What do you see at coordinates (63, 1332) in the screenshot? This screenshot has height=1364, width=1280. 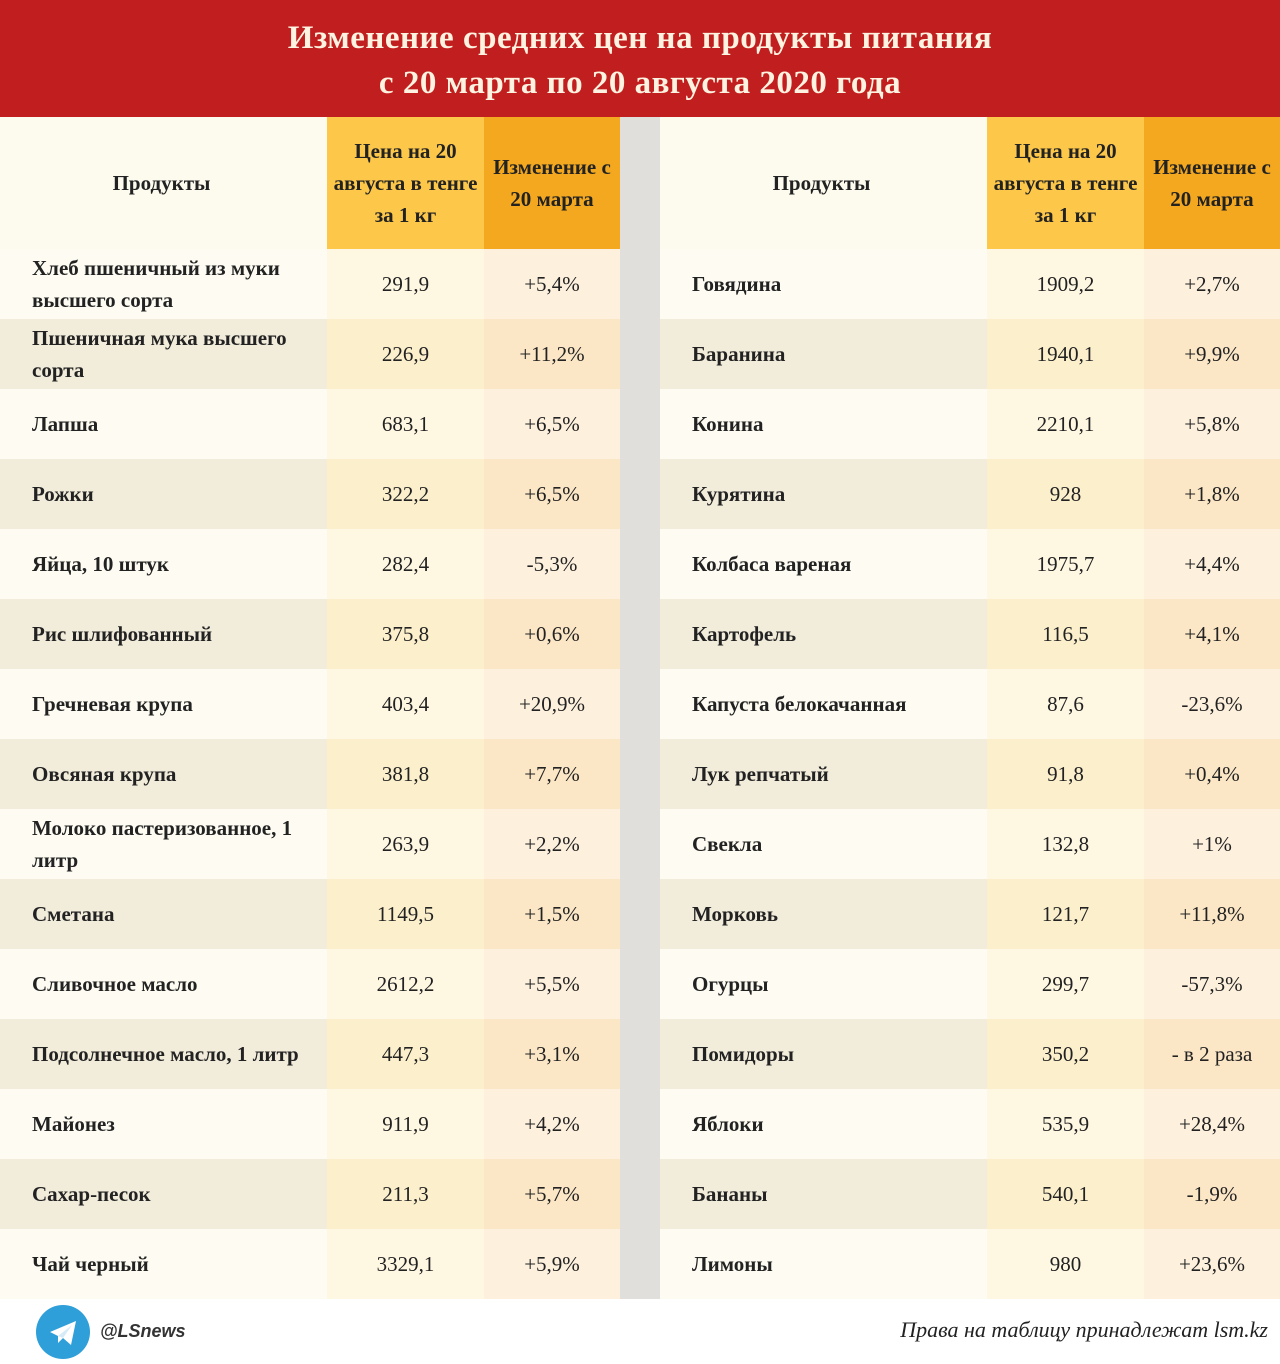 I see `telegram-icon` at bounding box center [63, 1332].